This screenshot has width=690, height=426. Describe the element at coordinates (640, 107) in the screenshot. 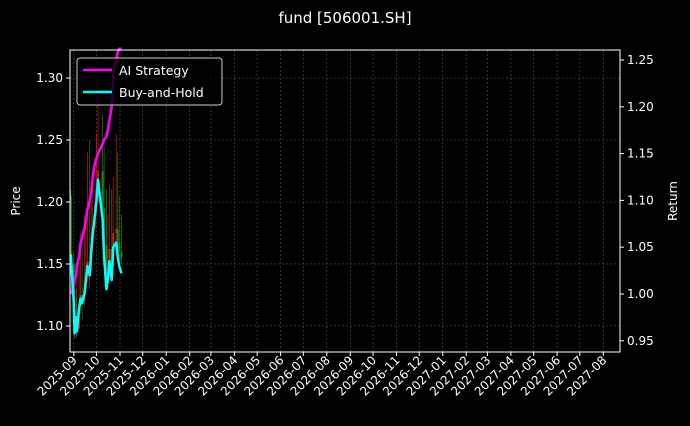

I see `y-right-tick-label: 1.20` at that location.